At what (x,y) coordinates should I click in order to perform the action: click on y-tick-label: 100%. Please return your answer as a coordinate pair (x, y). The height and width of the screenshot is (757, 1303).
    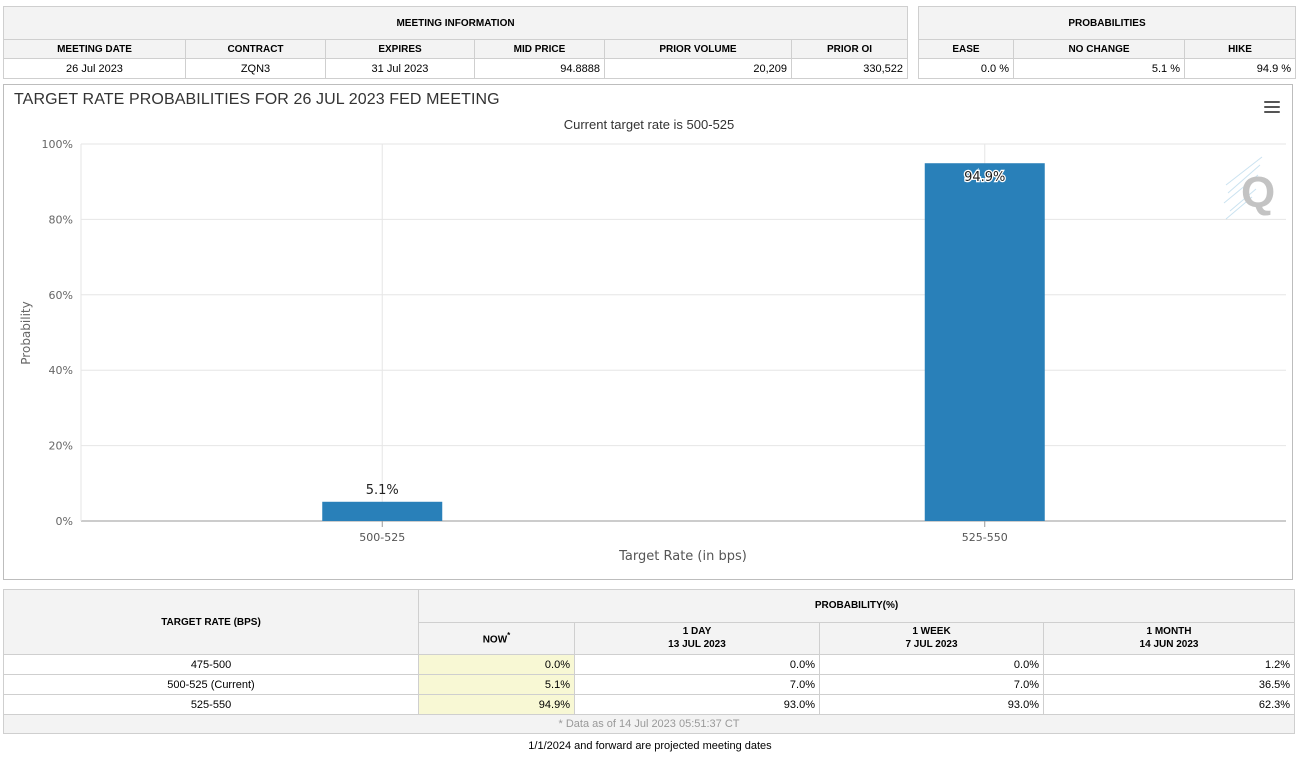
    Looking at the image, I should click on (57, 144).